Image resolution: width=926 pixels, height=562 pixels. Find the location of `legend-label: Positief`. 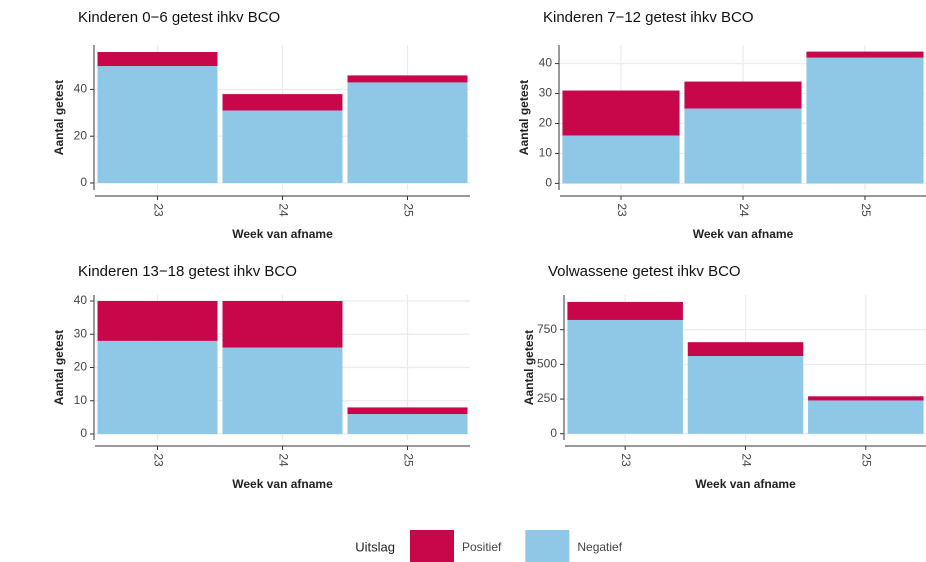

legend-label: Positief is located at coordinates (482, 547).